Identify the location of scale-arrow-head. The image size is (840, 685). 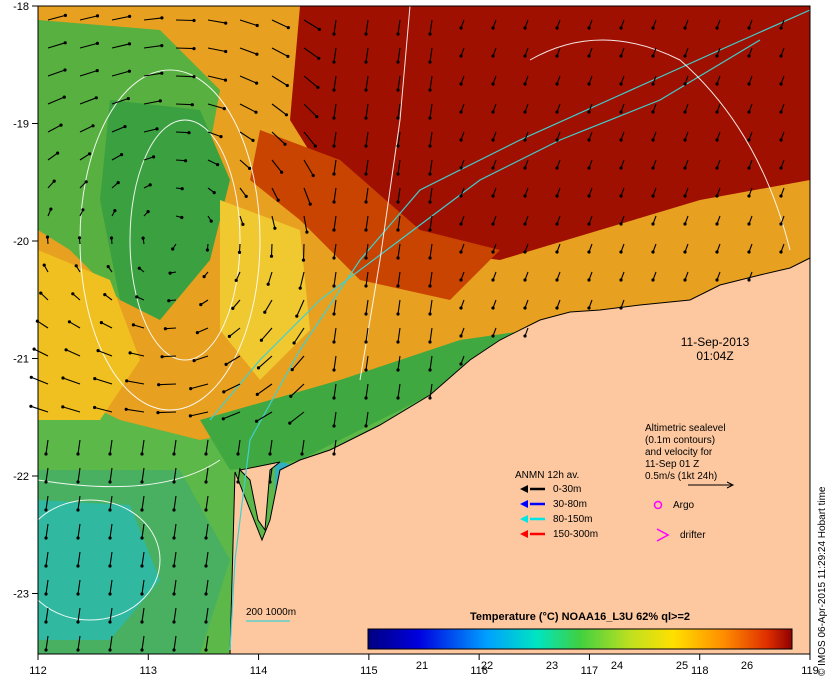
(730, 485).